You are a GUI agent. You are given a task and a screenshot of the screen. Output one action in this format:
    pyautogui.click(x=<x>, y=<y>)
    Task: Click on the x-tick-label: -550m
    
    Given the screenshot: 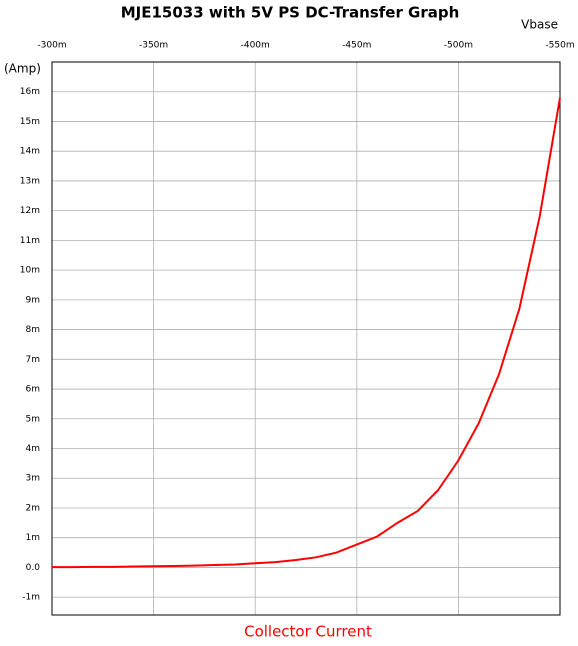 What is the action you would take?
    pyautogui.click(x=559, y=46)
    